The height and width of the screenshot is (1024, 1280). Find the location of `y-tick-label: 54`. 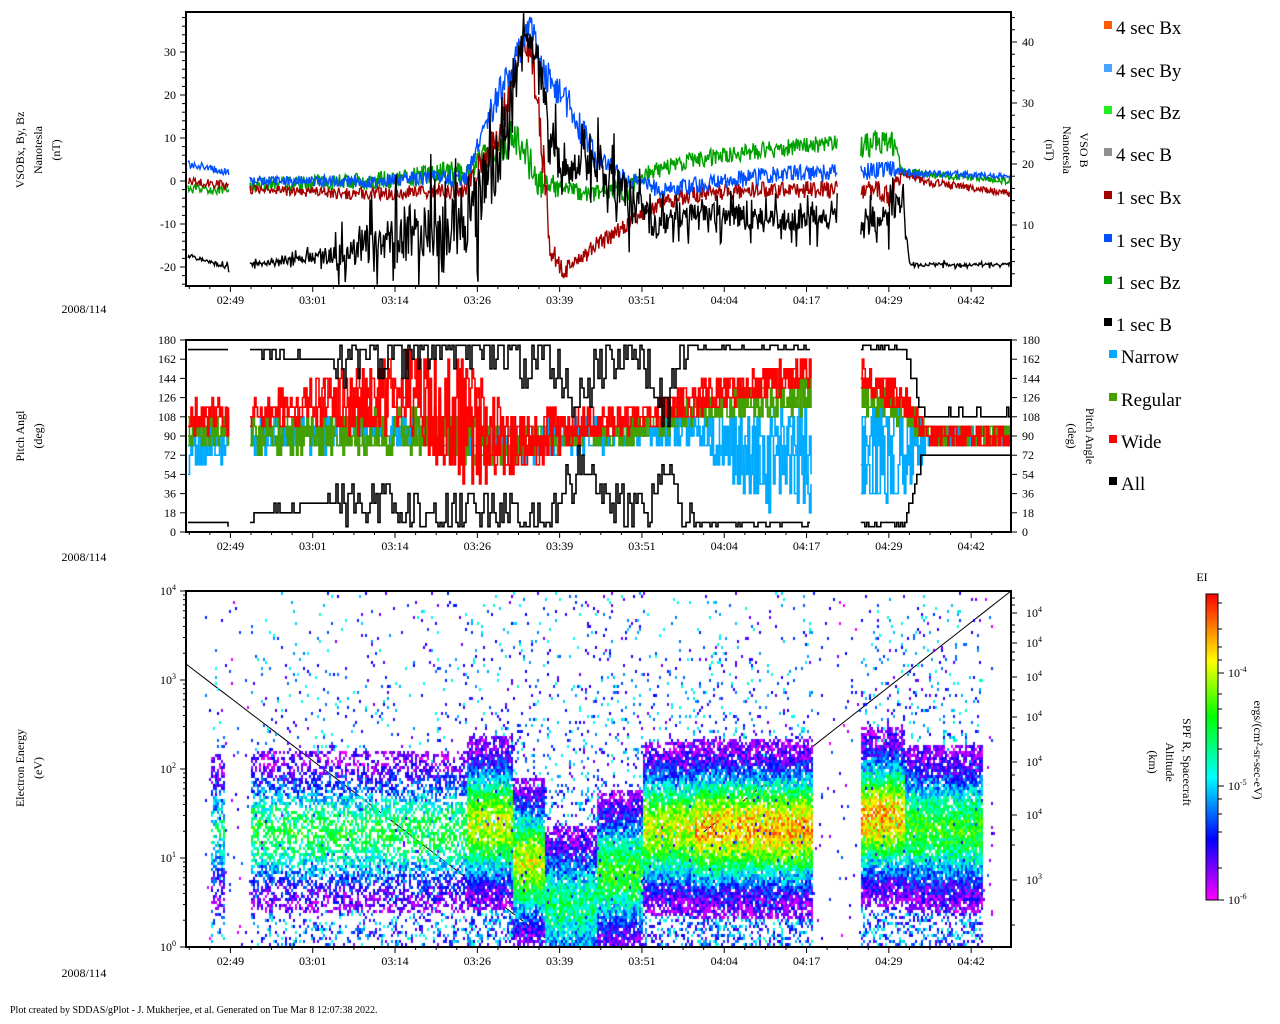

y-tick-label: 54 is located at coordinates (170, 474).